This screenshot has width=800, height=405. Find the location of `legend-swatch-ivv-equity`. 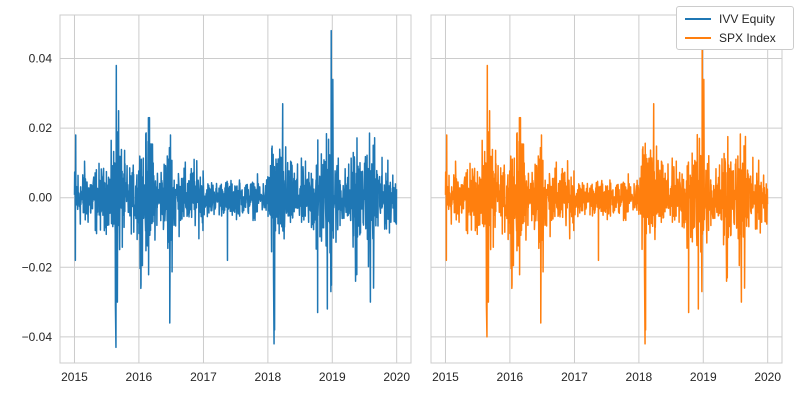

legend-swatch-ivv-equity is located at coordinates (698, 19).